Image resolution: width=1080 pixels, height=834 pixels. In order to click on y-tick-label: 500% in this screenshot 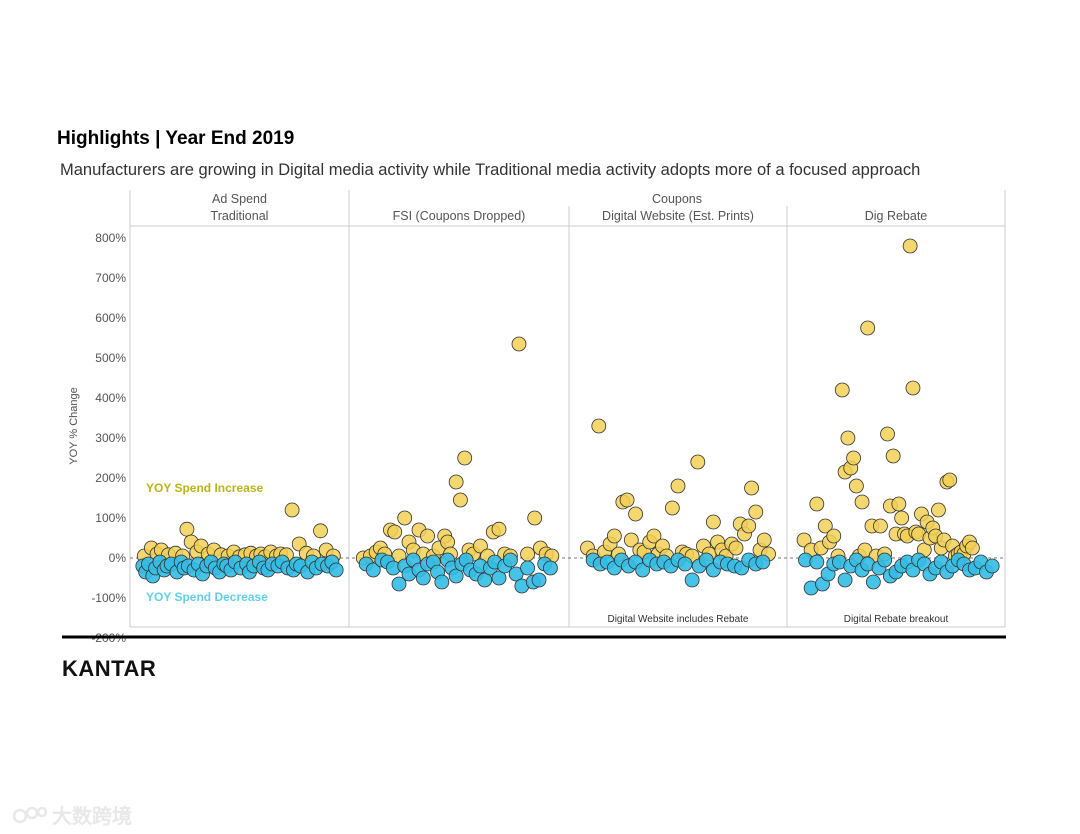, I will do `click(110, 358)`.